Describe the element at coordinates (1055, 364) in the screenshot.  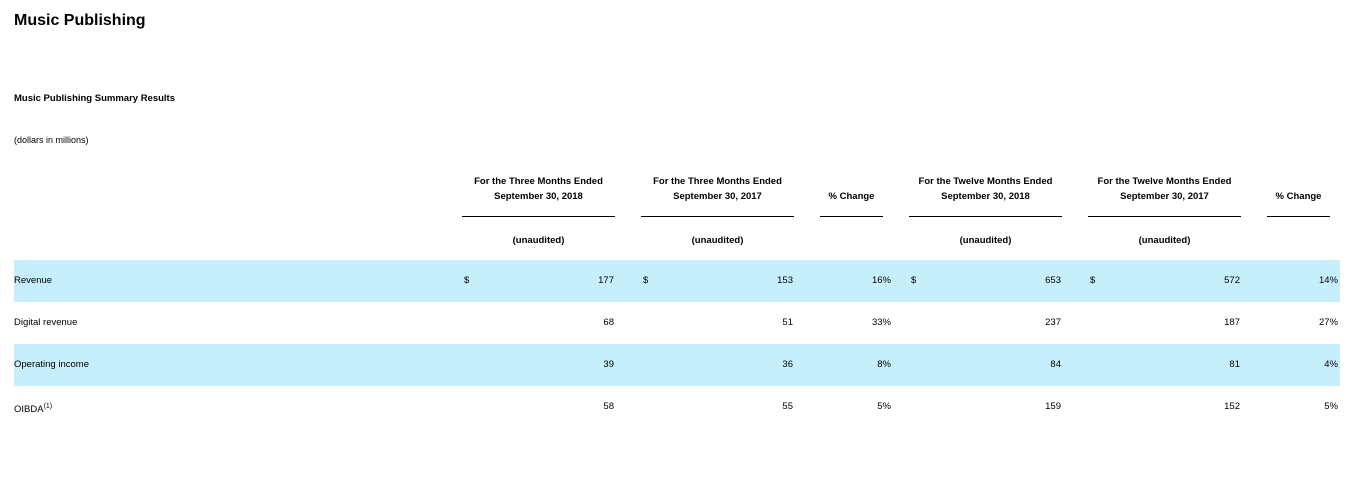
I see `cell-value: 84` at that location.